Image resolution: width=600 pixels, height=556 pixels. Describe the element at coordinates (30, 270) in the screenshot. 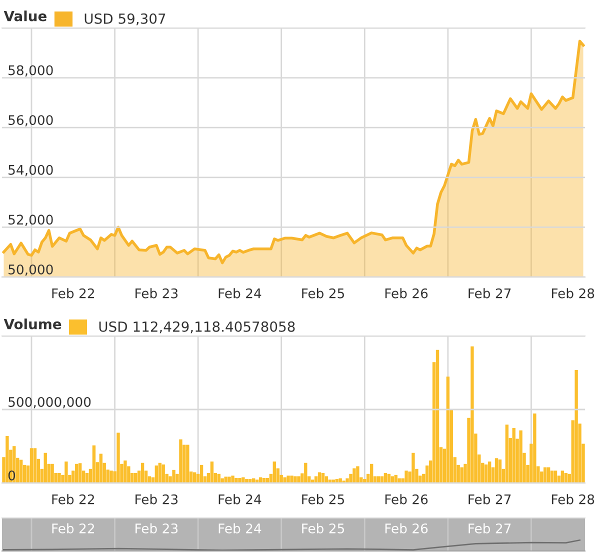

I see `y-tick-label: 50,000` at that location.